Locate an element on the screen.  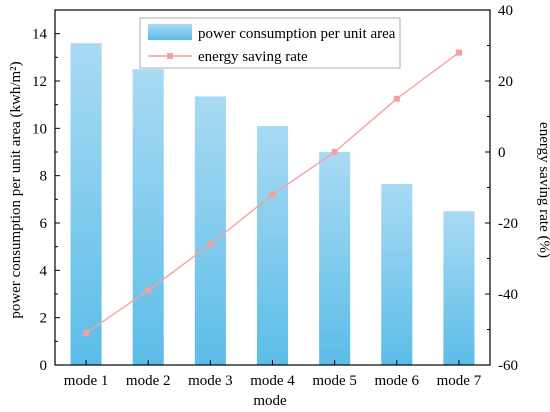
y-right-tick-label: -20 is located at coordinates (508, 224).